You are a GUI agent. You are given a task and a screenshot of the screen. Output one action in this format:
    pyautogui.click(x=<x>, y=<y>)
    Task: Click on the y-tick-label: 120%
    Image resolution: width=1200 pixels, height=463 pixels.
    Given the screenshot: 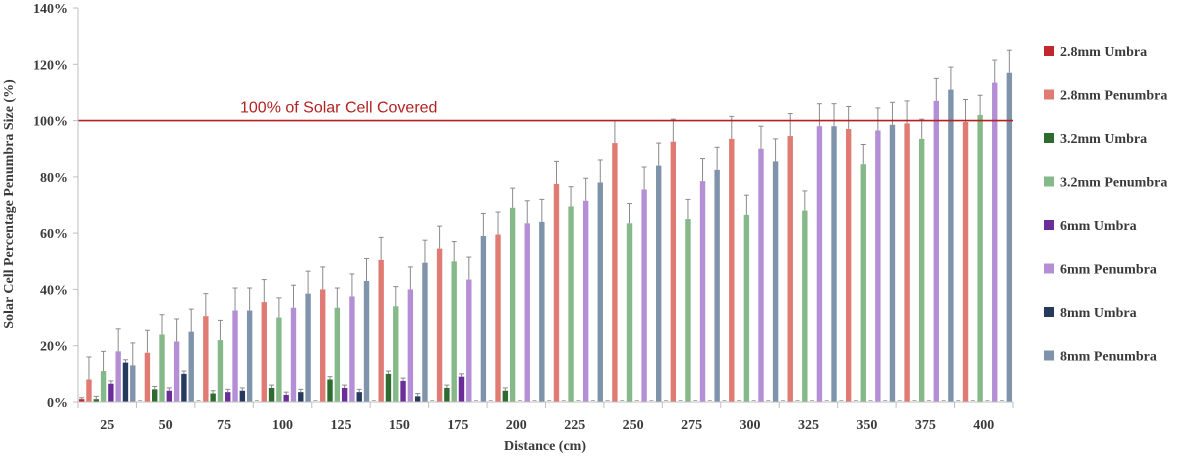 What is the action you would take?
    pyautogui.click(x=50, y=65)
    